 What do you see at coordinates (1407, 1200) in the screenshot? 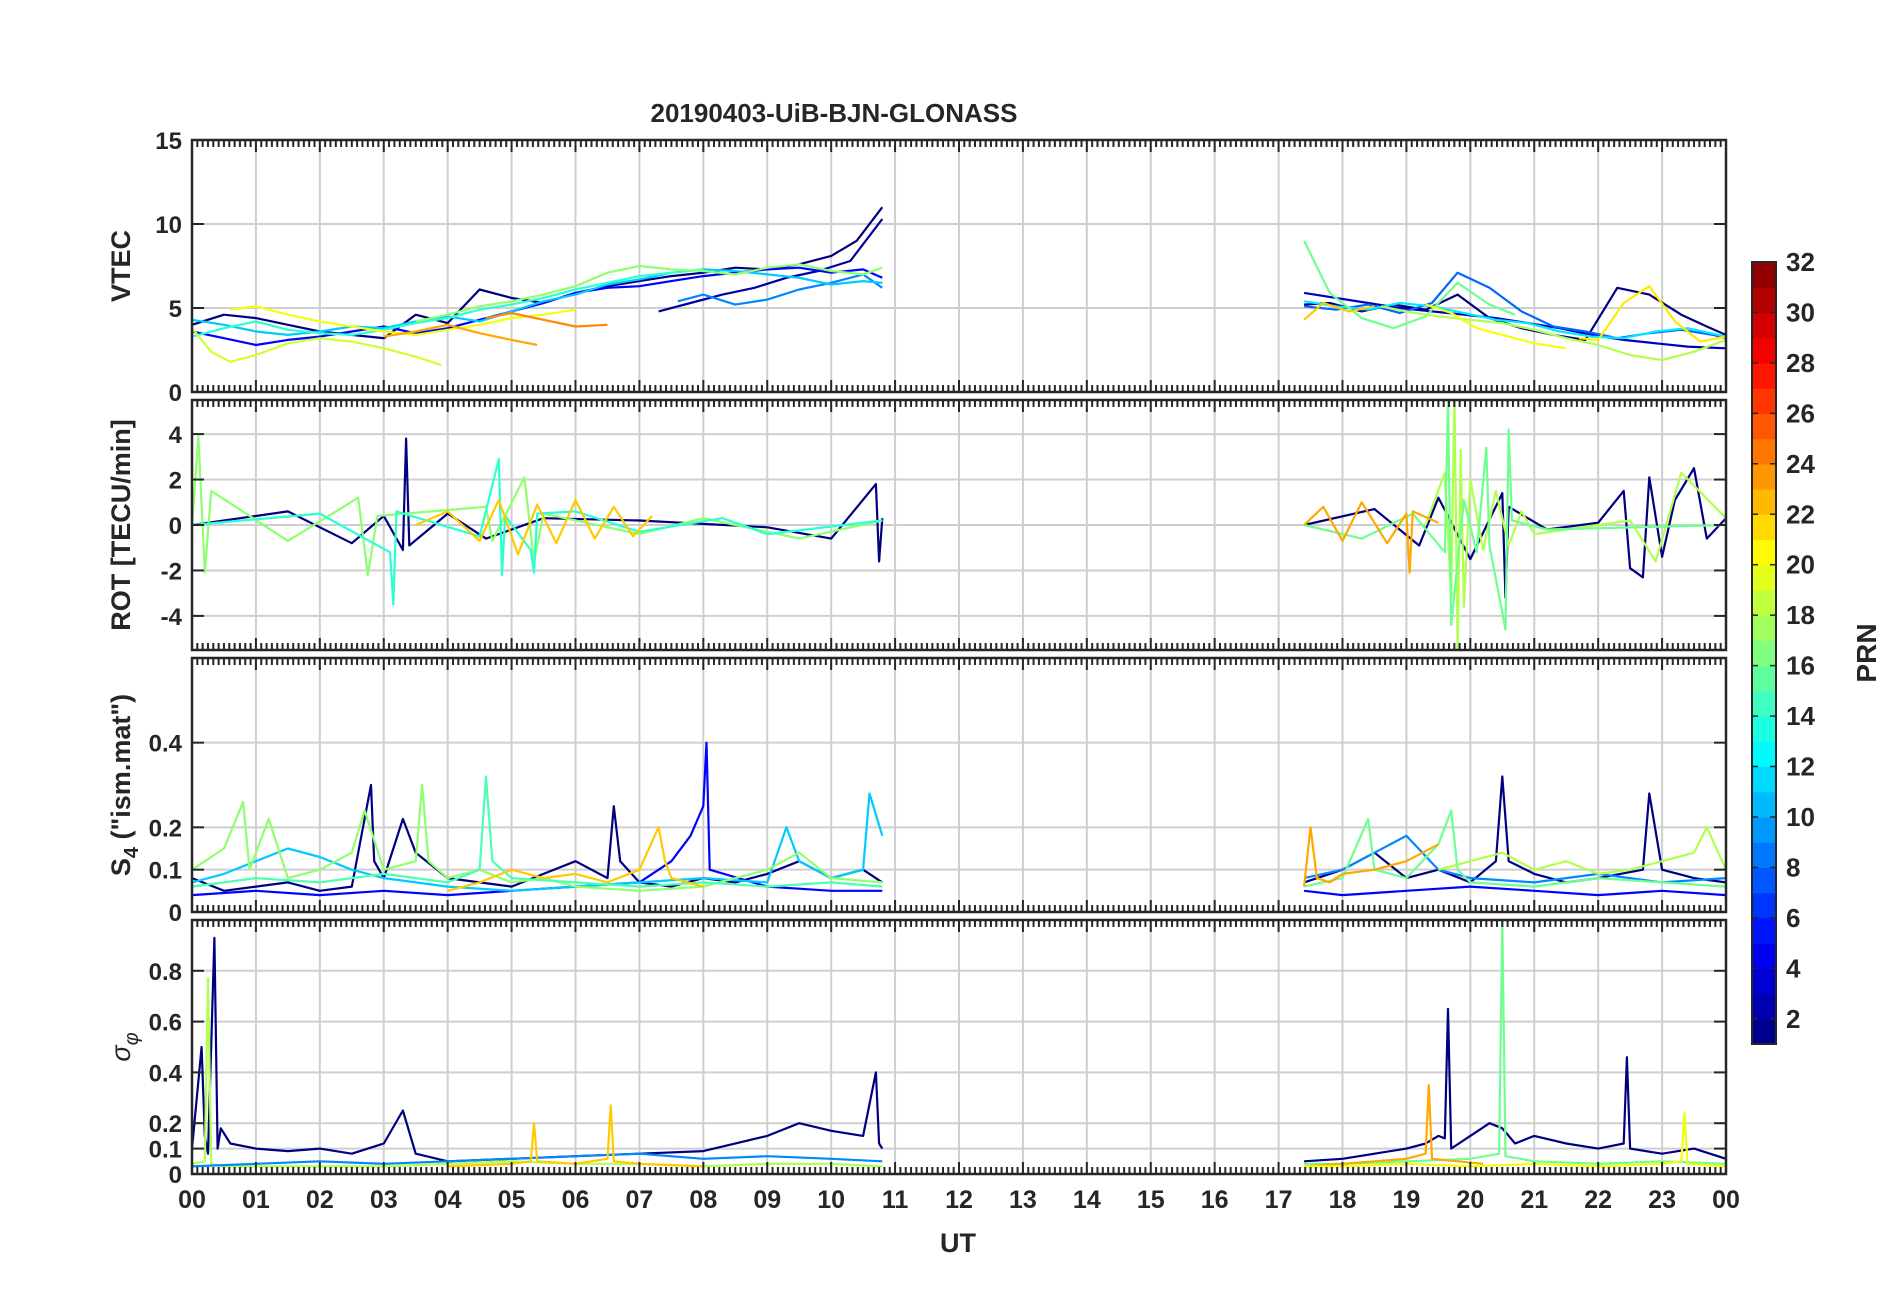
I see `x-tick-label: 19` at bounding box center [1407, 1200].